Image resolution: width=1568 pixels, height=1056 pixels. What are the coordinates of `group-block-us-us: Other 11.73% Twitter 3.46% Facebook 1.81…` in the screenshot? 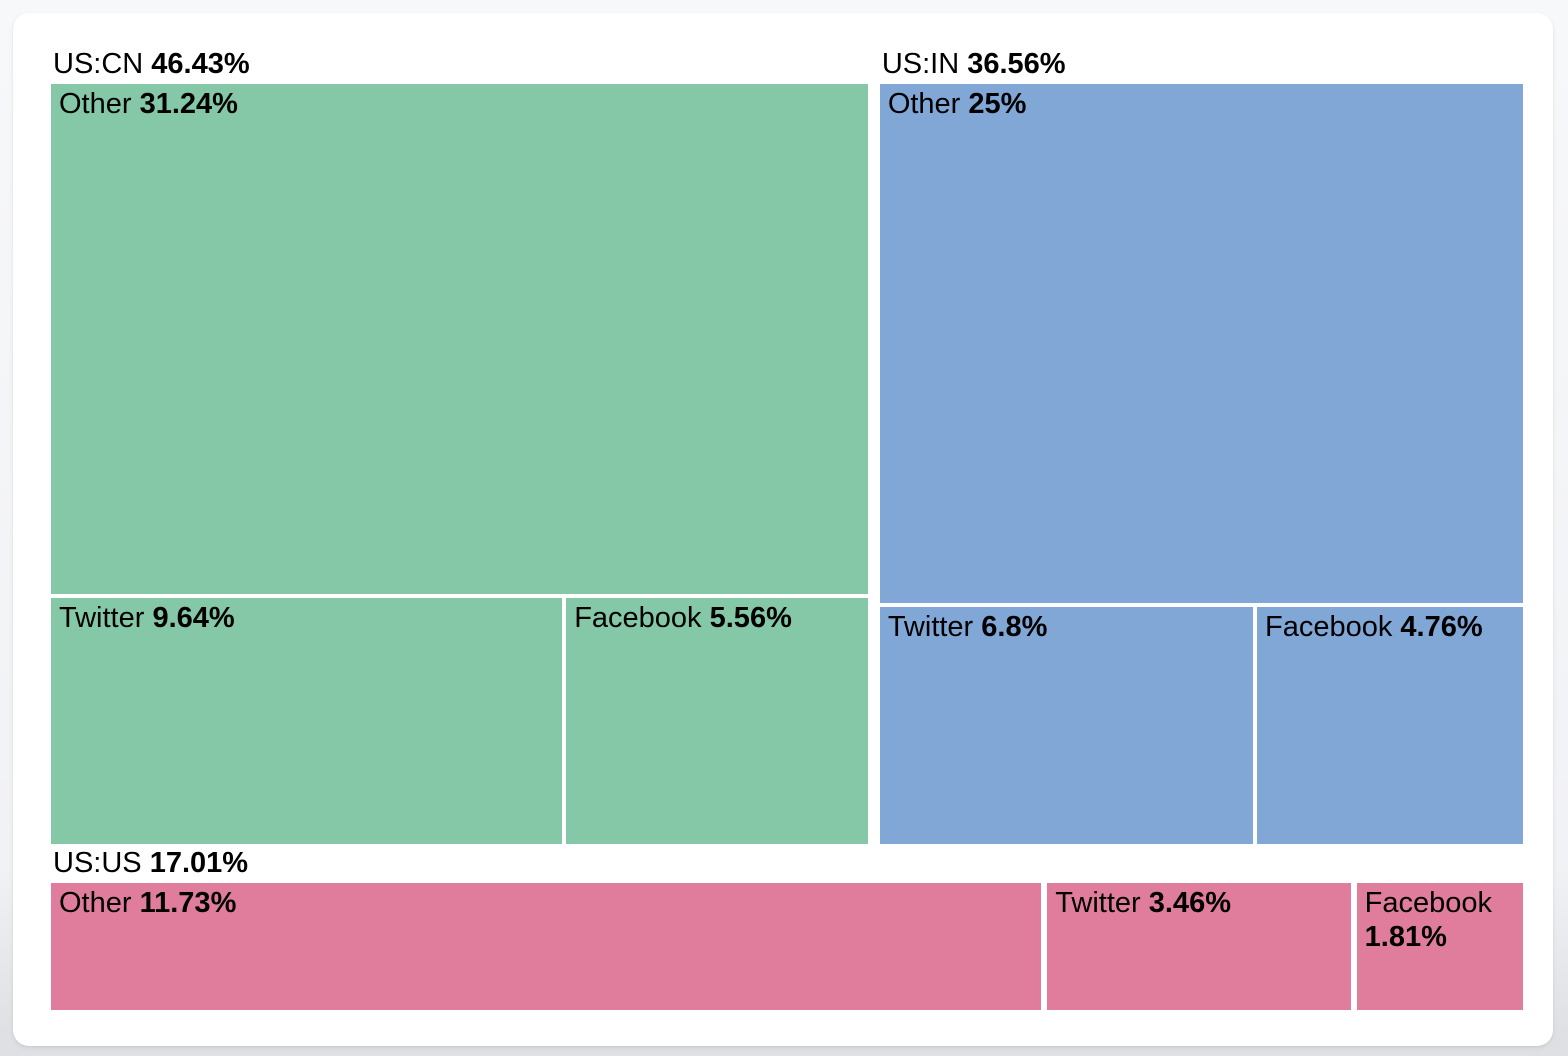 It's located at (787, 946).